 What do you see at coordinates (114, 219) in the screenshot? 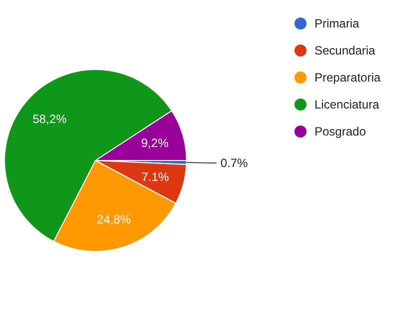
I see `data-label: 24,8%` at bounding box center [114, 219].